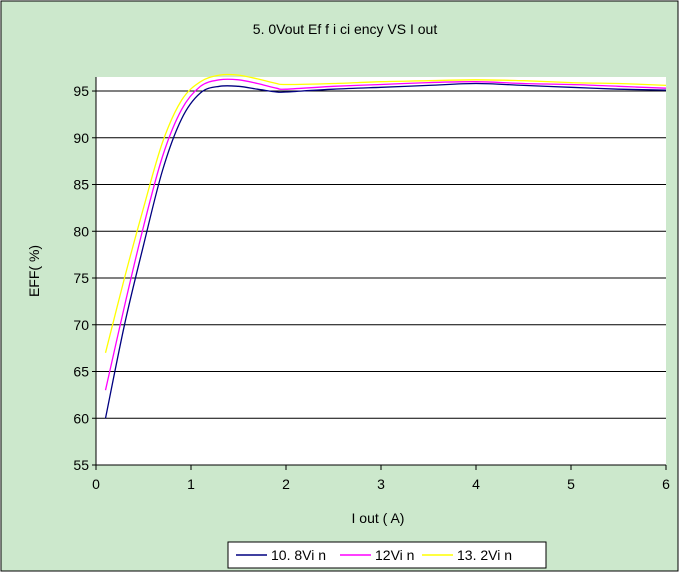 The width and height of the screenshot is (679, 572). What do you see at coordinates (81, 372) in the screenshot?
I see `y-tick-label: 65` at bounding box center [81, 372].